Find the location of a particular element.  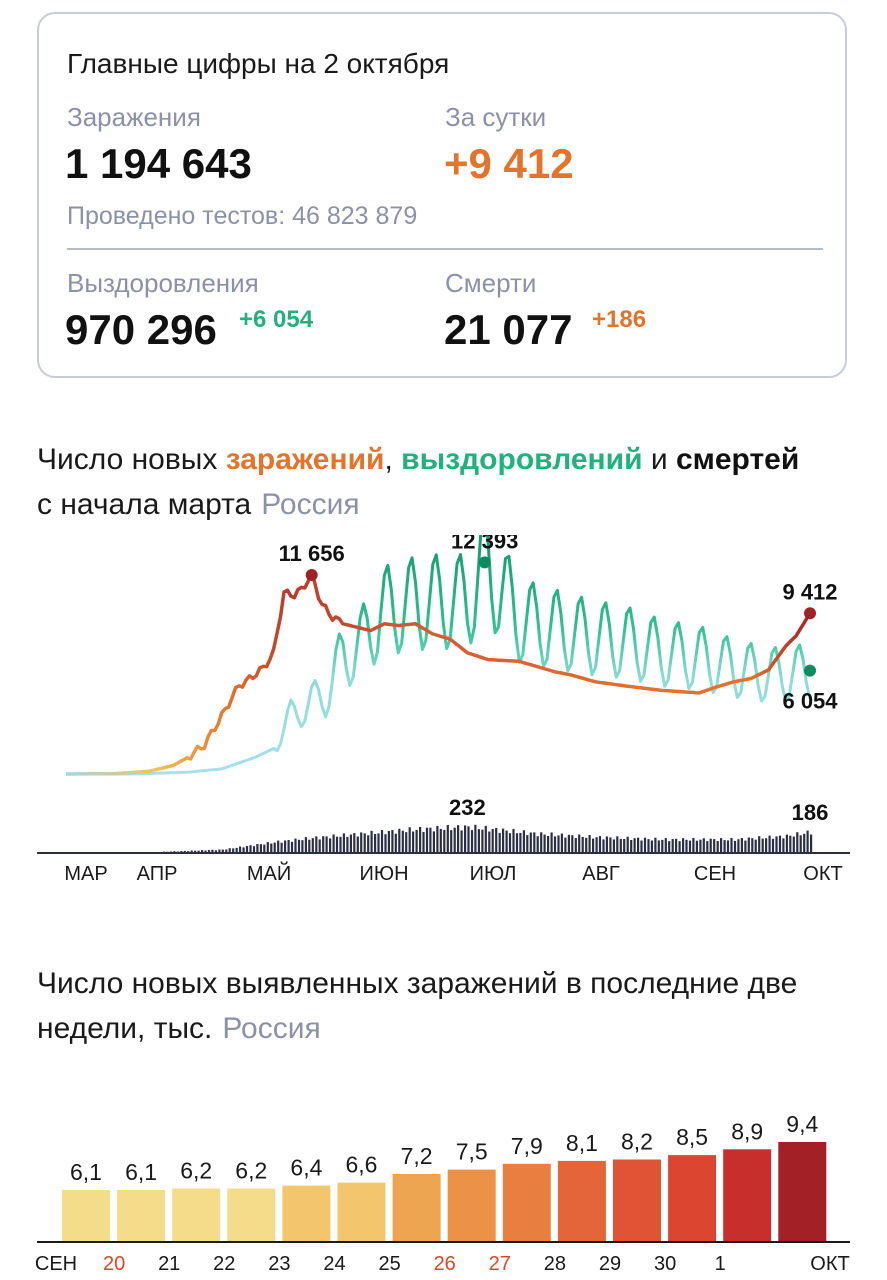

chart1-title-comma: , is located at coordinates (393, 459).